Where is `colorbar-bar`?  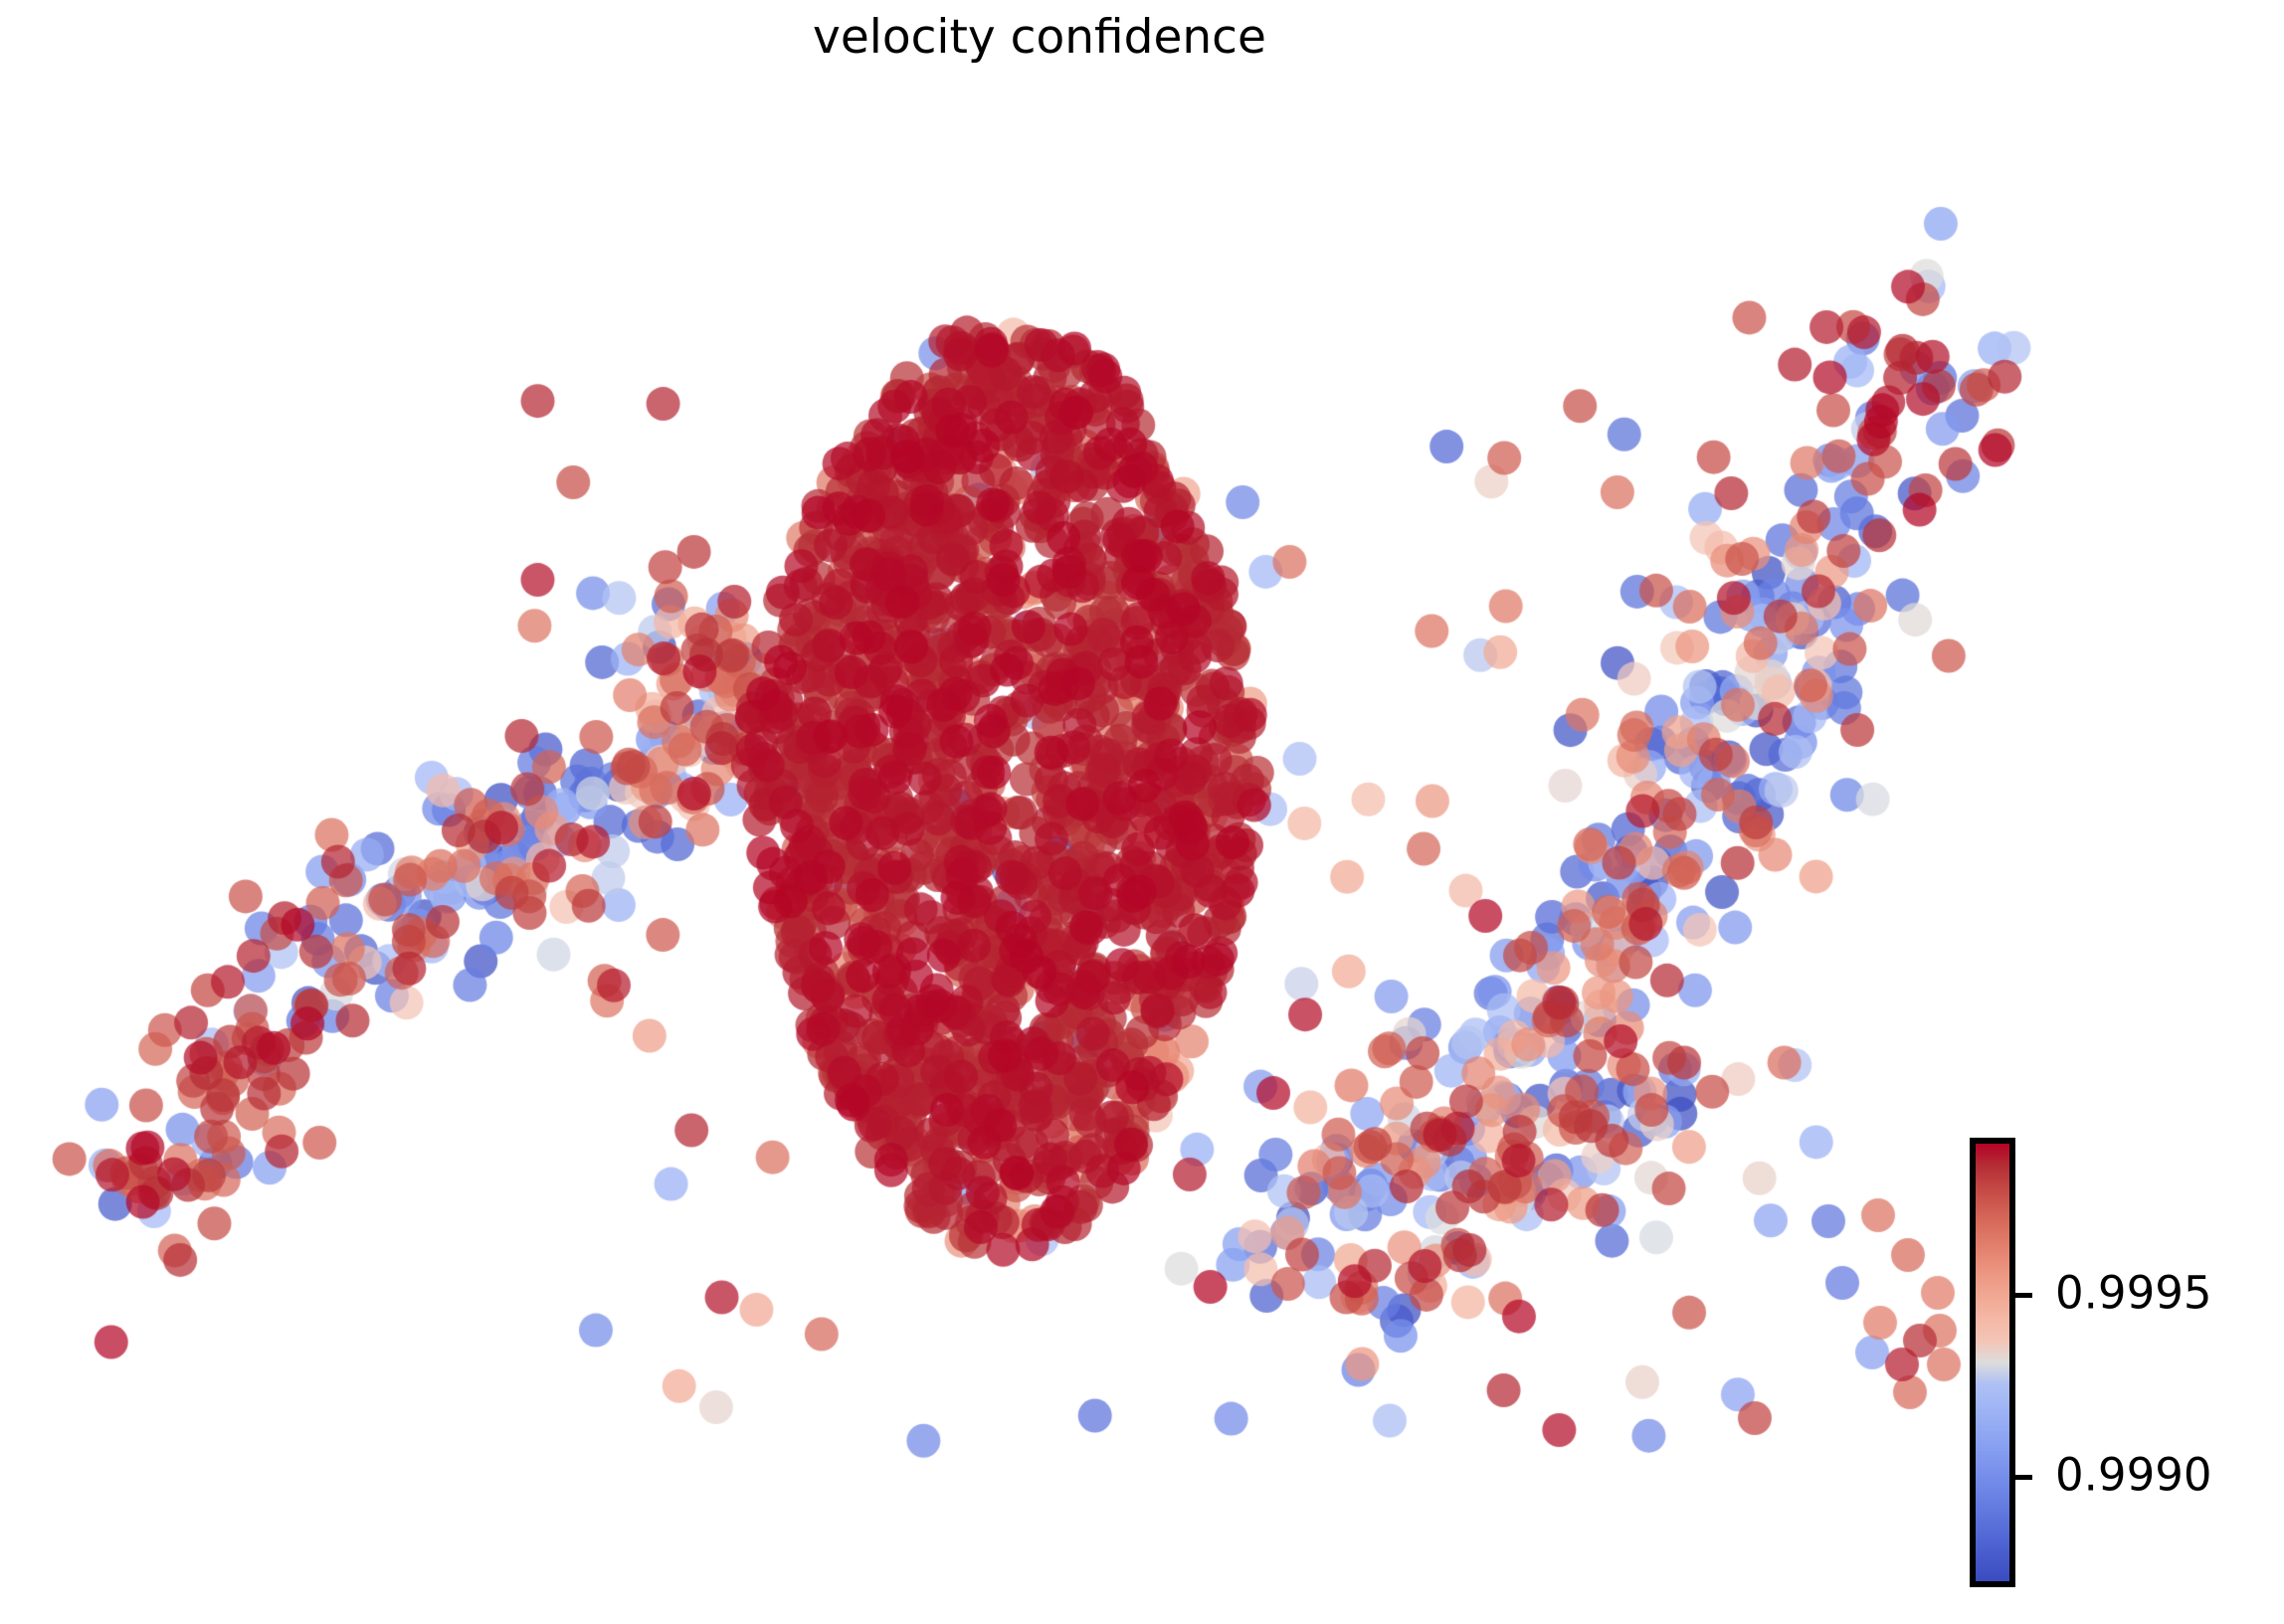
colorbar-bar is located at coordinates (1992, 1362).